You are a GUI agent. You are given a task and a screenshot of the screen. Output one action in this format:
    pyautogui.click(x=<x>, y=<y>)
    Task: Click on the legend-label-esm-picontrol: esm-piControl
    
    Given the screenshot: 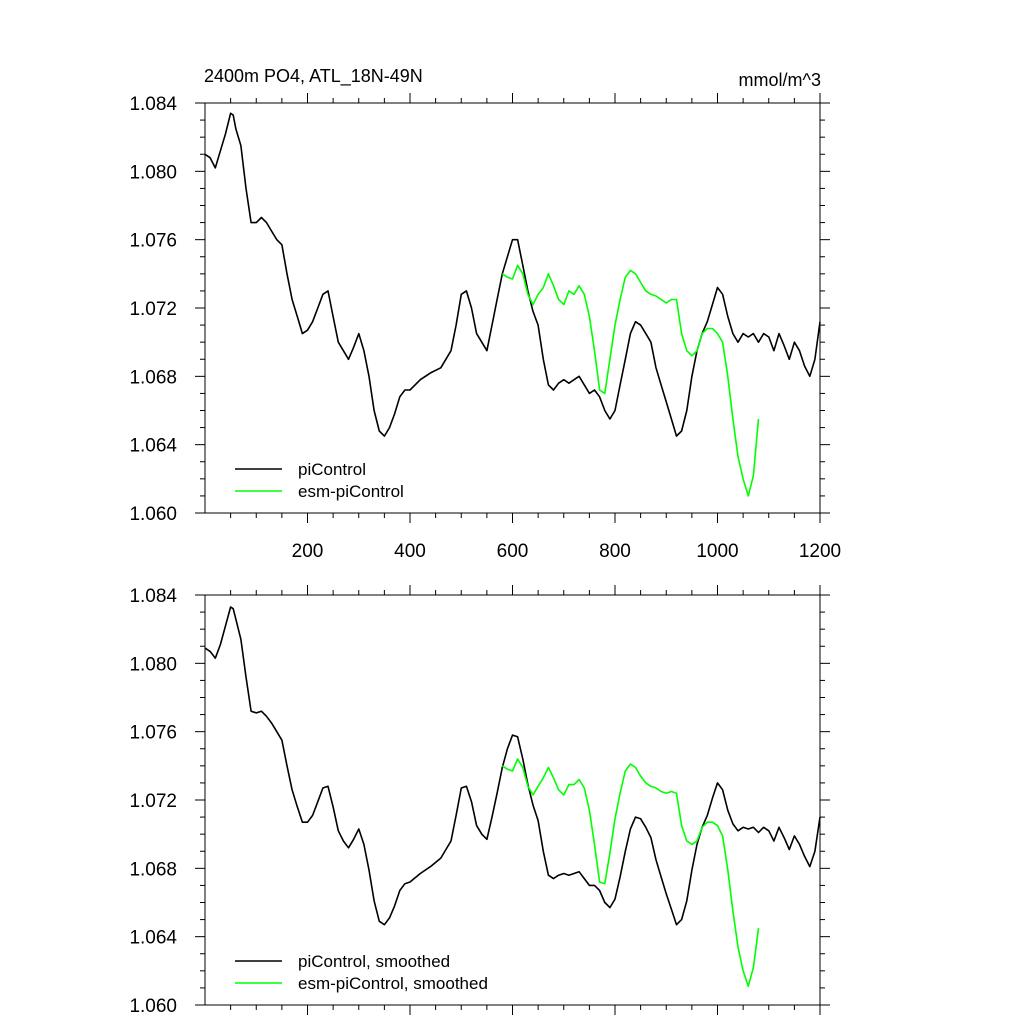 What is the action you would take?
    pyautogui.click(x=351, y=491)
    